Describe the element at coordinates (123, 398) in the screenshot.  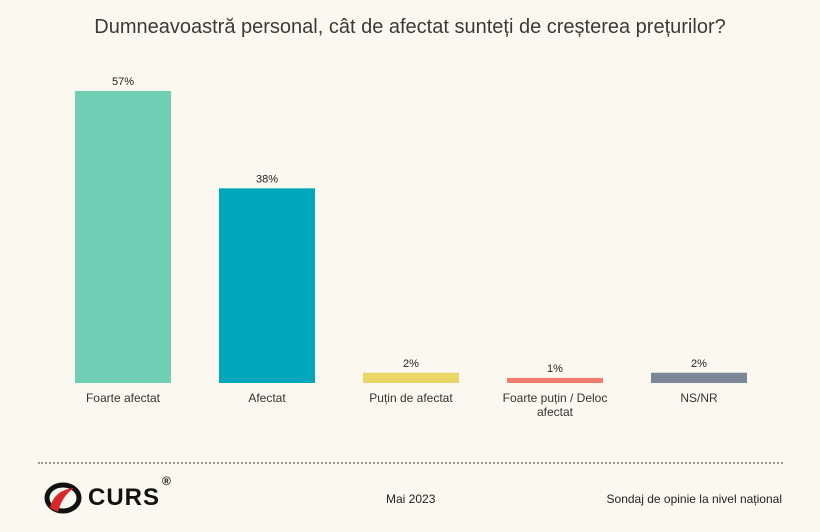
I see `category-label: Foarte afectat` at that location.